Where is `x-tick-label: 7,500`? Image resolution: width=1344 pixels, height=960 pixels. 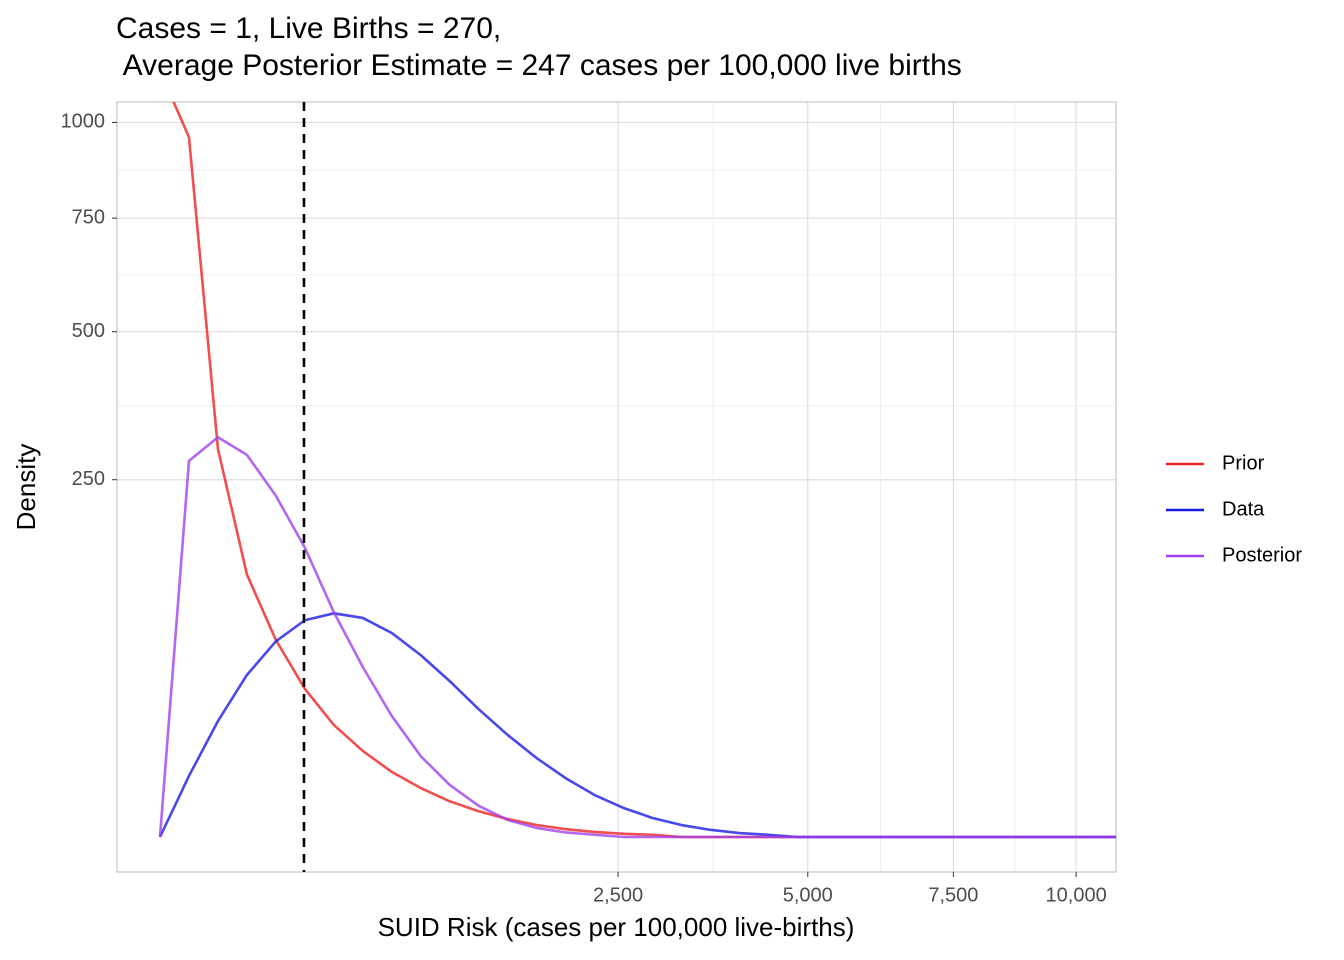 x-tick-label: 7,500 is located at coordinates (953, 895).